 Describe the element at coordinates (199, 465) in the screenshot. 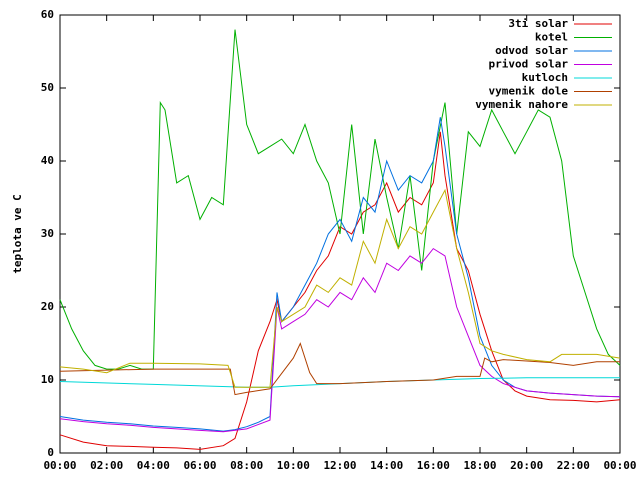

I see `x-tick-label: 06:00` at that location.